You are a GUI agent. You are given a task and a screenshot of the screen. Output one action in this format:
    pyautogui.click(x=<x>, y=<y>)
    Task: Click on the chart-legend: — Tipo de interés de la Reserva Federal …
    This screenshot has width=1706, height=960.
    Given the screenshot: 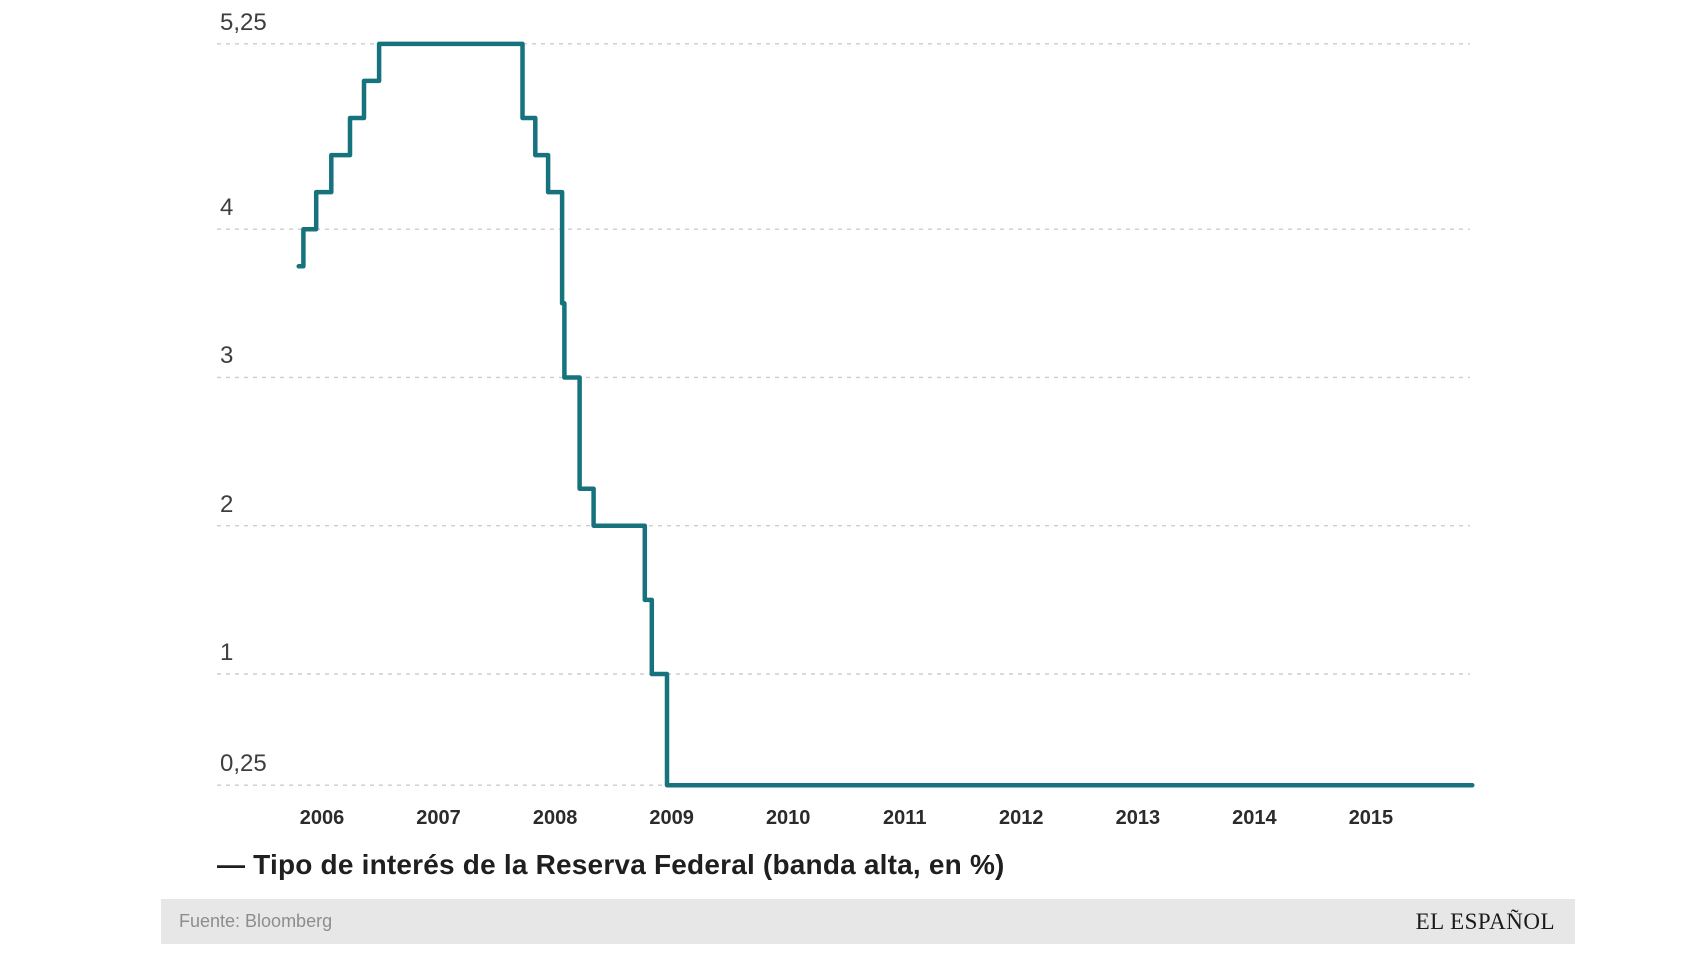 What is the action you would take?
    pyautogui.click(x=611, y=864)
    